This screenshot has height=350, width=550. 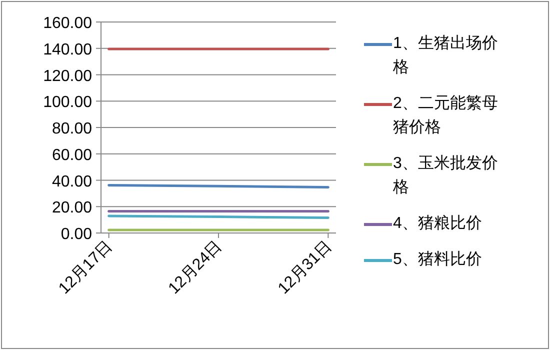 I want to click on y-tick-label: 160.00, so click(x=67, y=23).